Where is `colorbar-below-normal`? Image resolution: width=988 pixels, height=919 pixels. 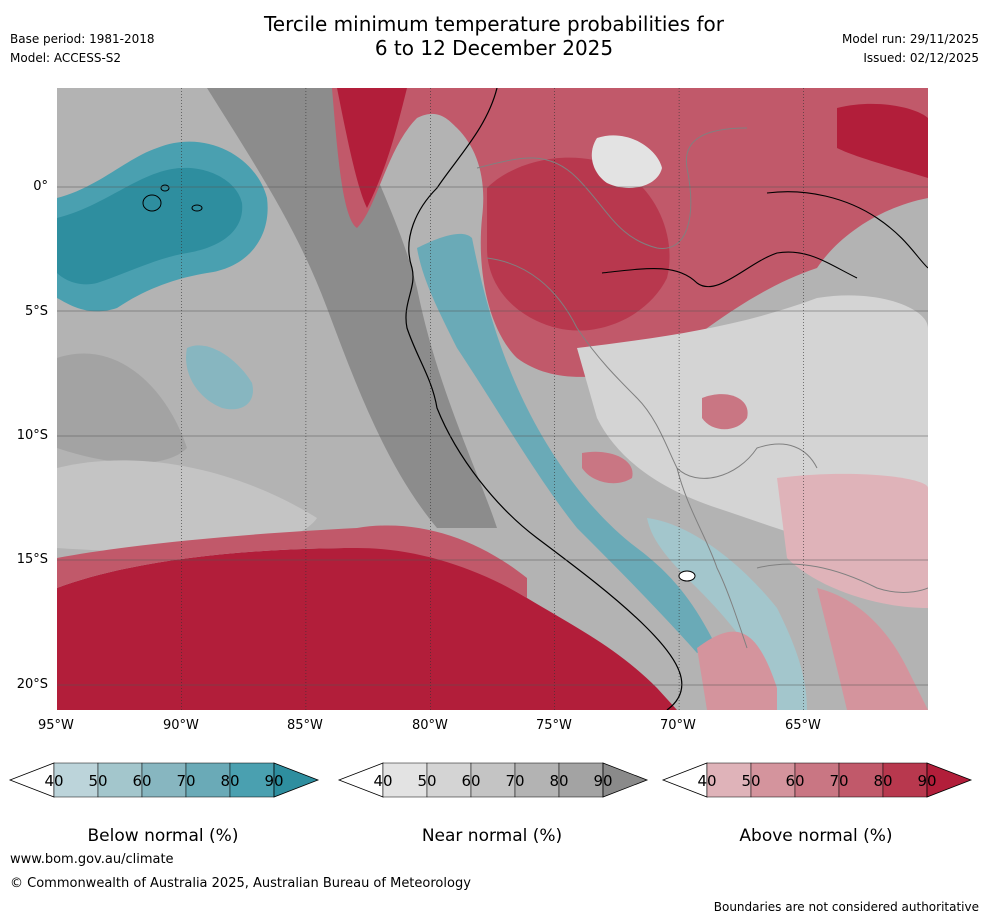
colorbar-below-normal is located at coordinates (164, 780).